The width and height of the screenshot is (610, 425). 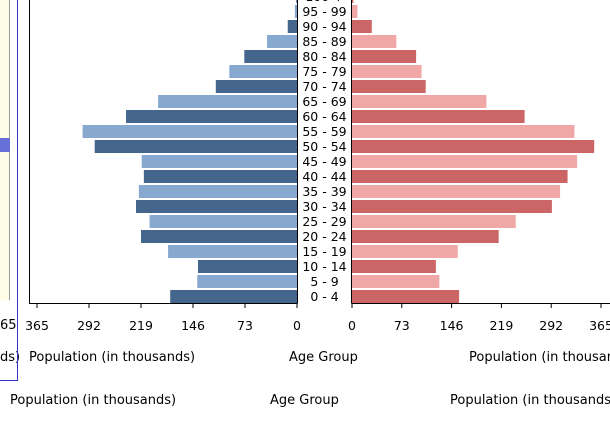 I want to click on right-tick-label: 292, so click(x=551, y=325).